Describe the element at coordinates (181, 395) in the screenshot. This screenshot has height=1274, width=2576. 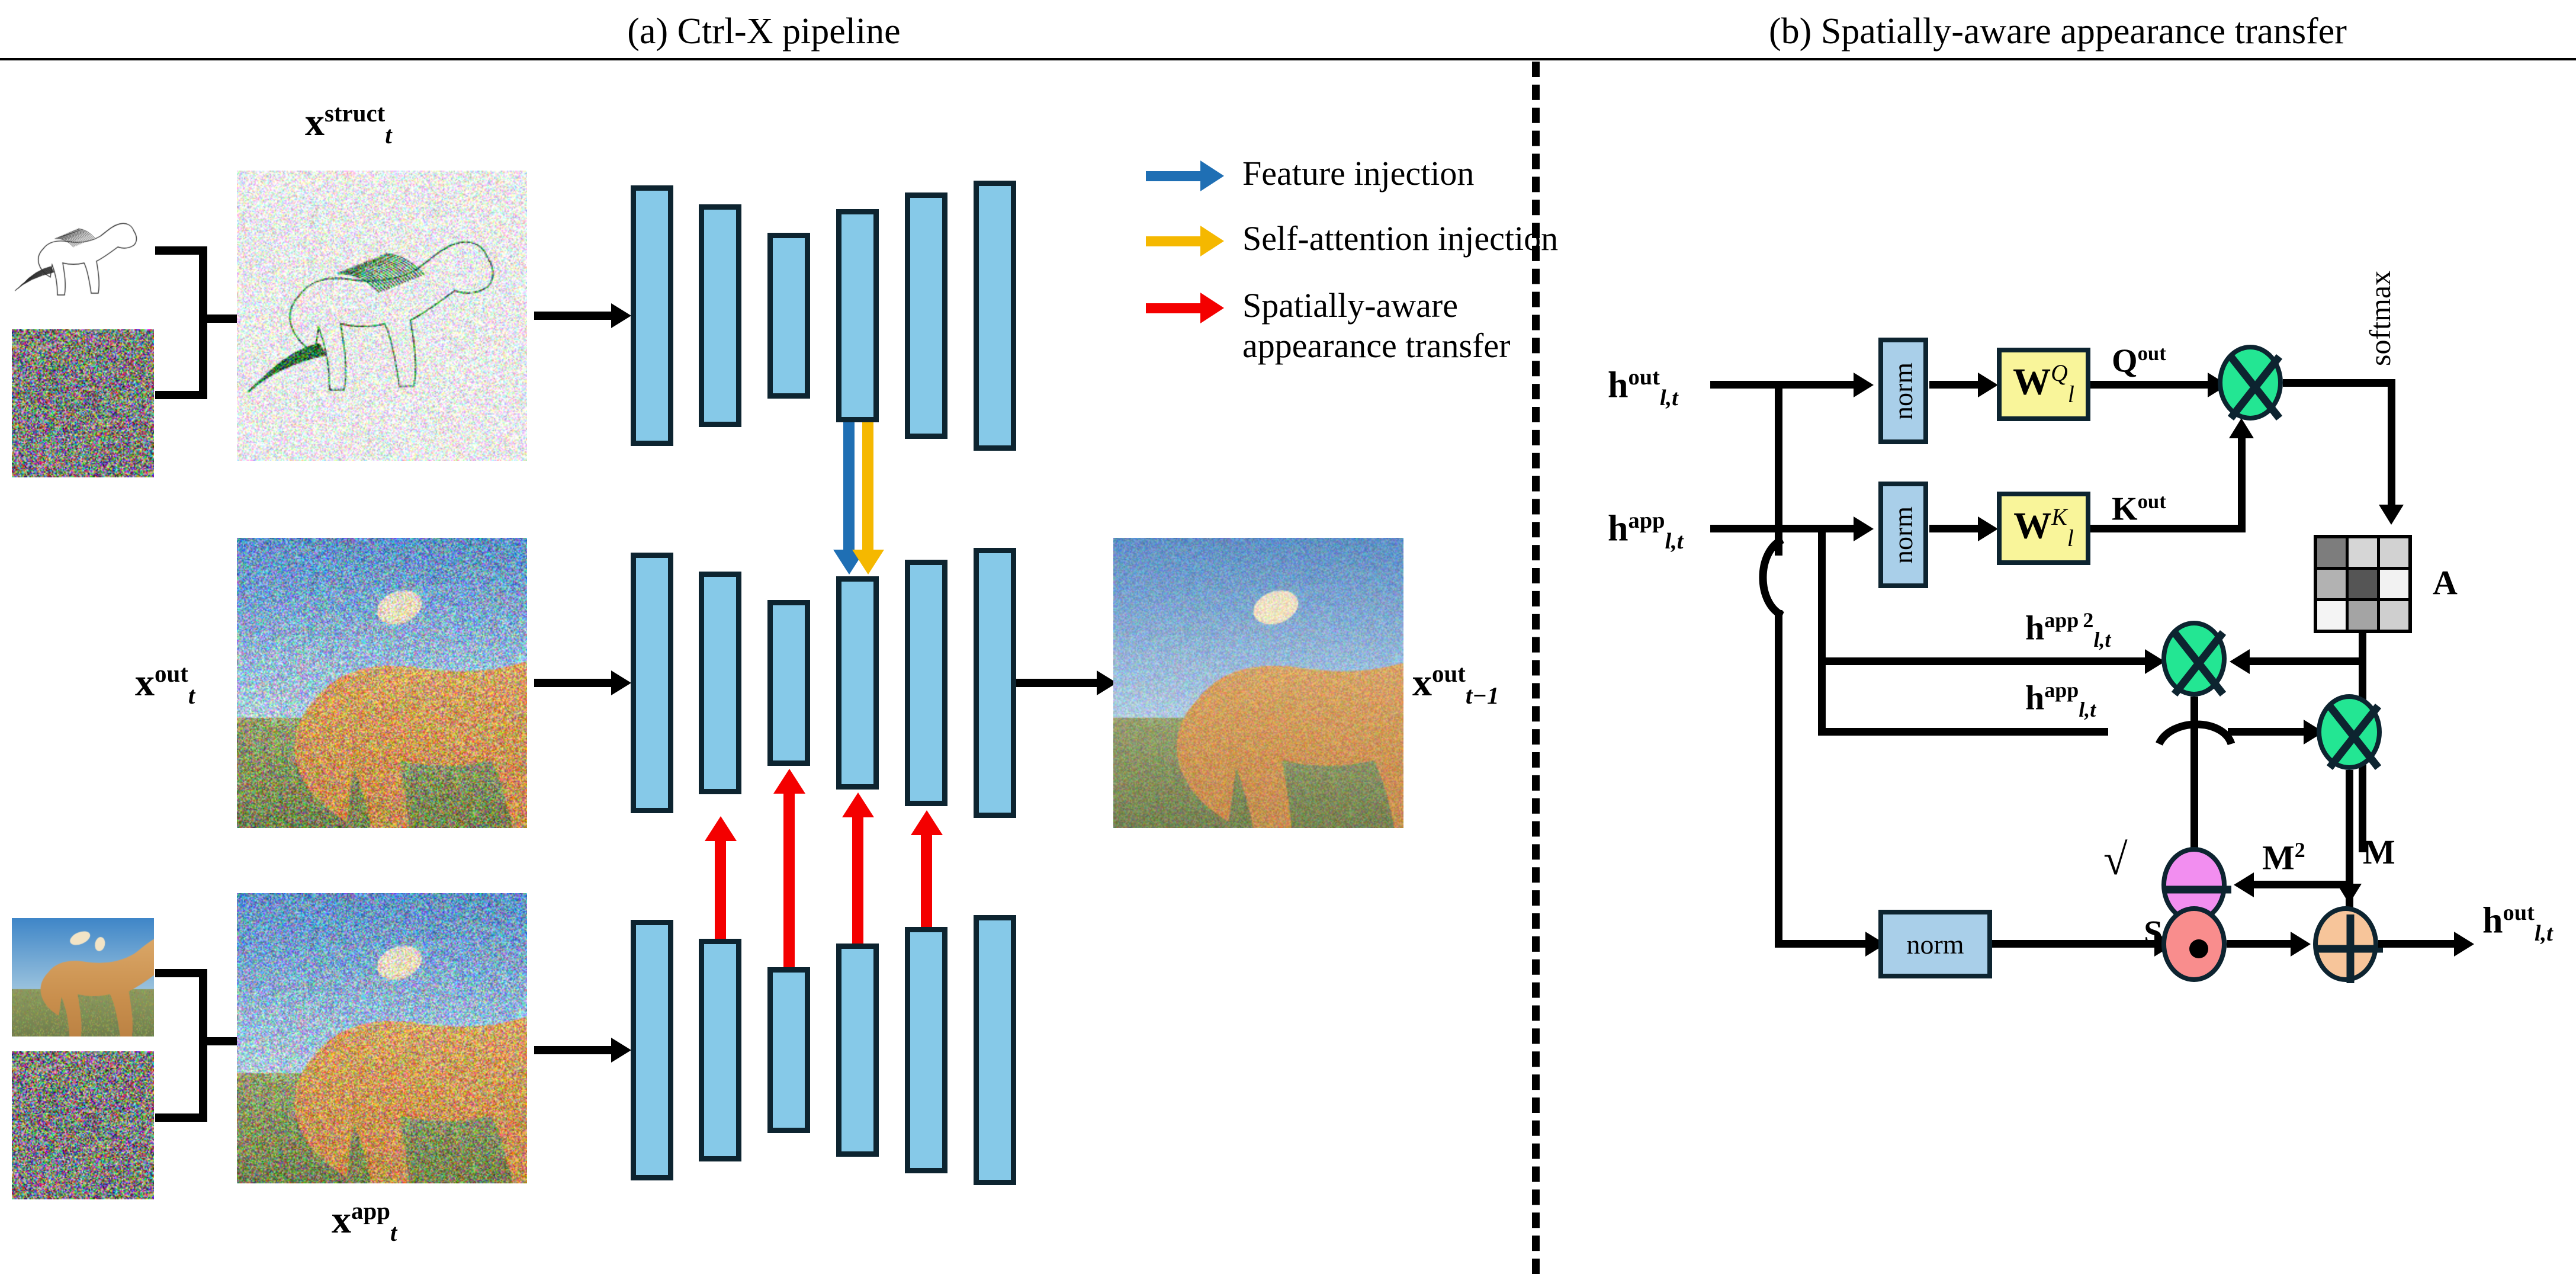
I see `structure-merge-line-bottom` at that location.